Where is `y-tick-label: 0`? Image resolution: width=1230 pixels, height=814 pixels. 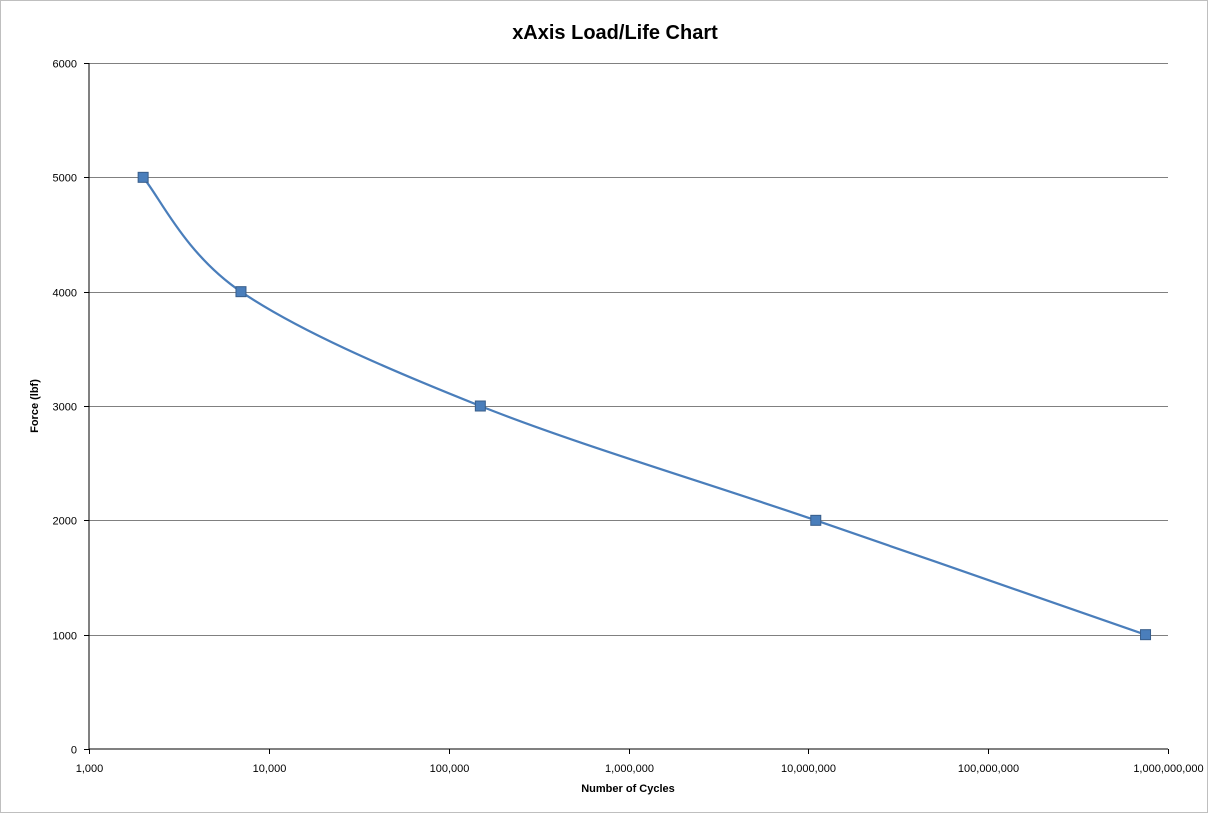
y-tick-label: 0 is located at coordinates (74, 751).